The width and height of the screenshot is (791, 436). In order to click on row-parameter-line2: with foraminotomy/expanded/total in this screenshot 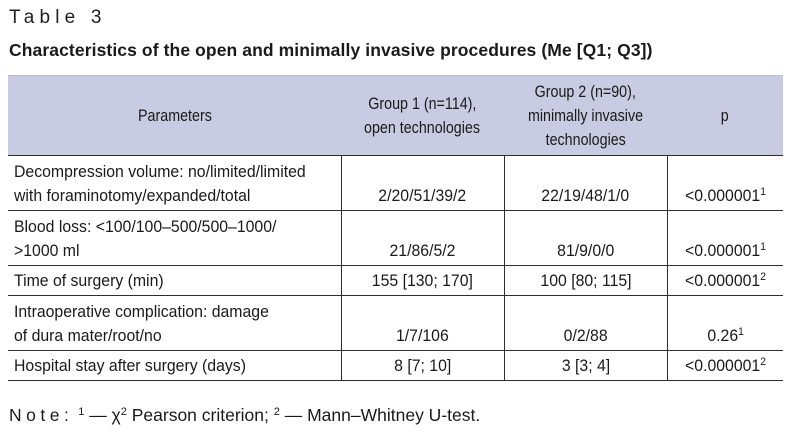, I will do `click(132, 195)`.